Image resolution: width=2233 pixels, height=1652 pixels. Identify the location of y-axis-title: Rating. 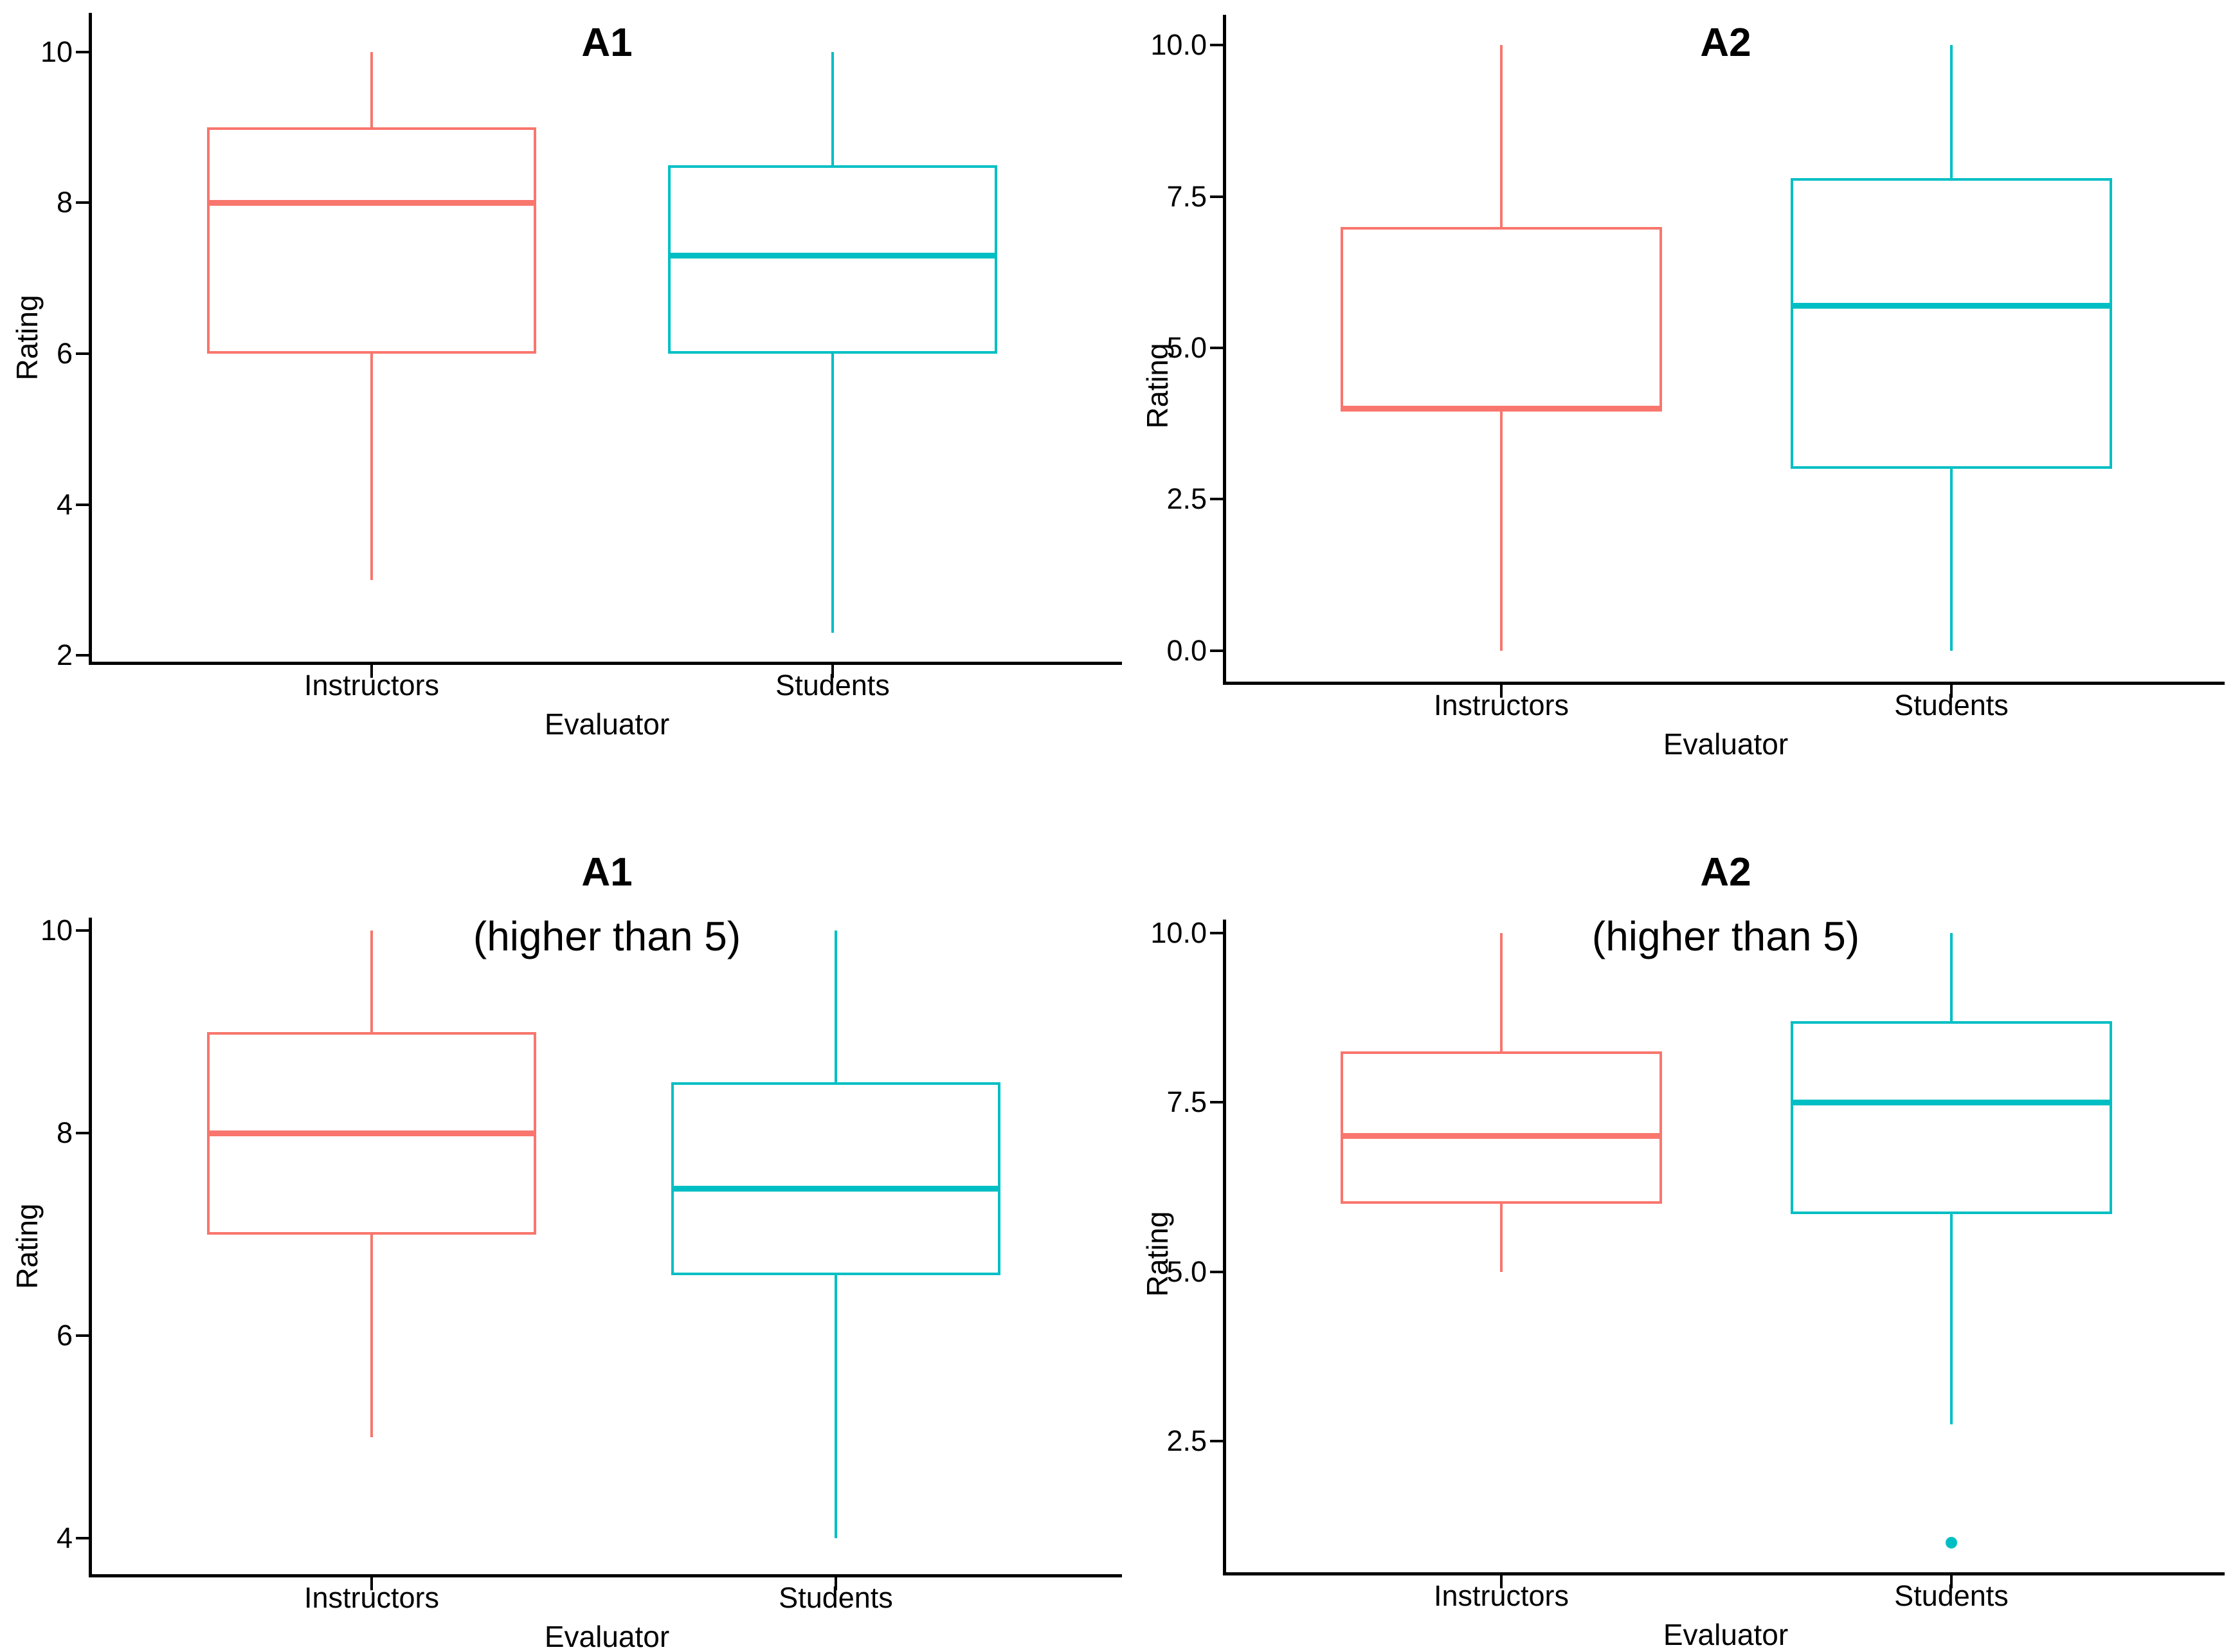
(27, 1246).